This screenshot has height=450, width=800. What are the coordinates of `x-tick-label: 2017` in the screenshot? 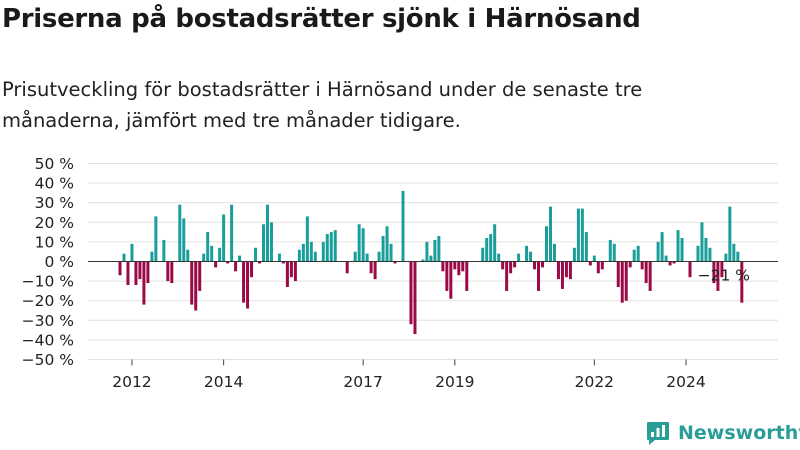 It's located at (362, 382).